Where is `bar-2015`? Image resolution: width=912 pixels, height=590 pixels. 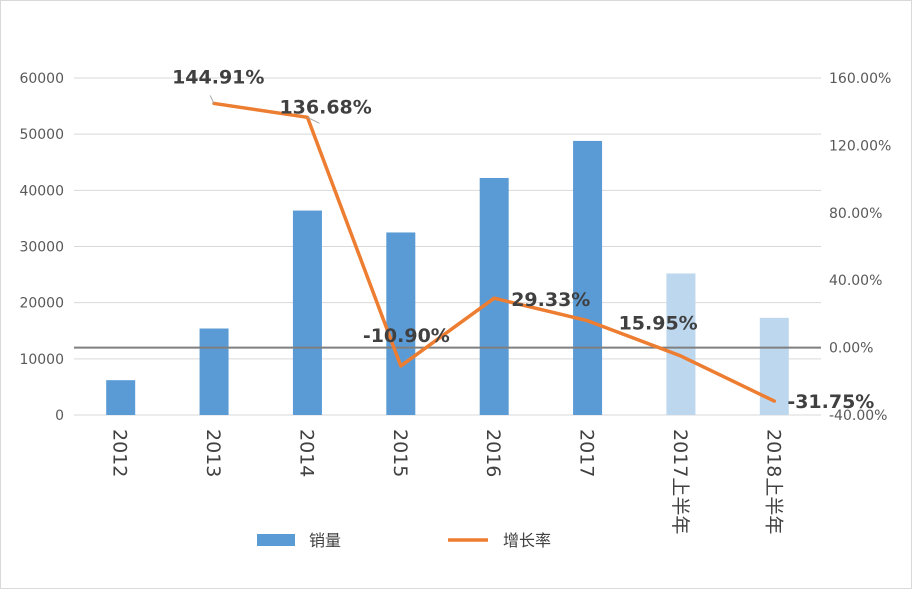 bar-2015 is located at coordinates (400, 323).